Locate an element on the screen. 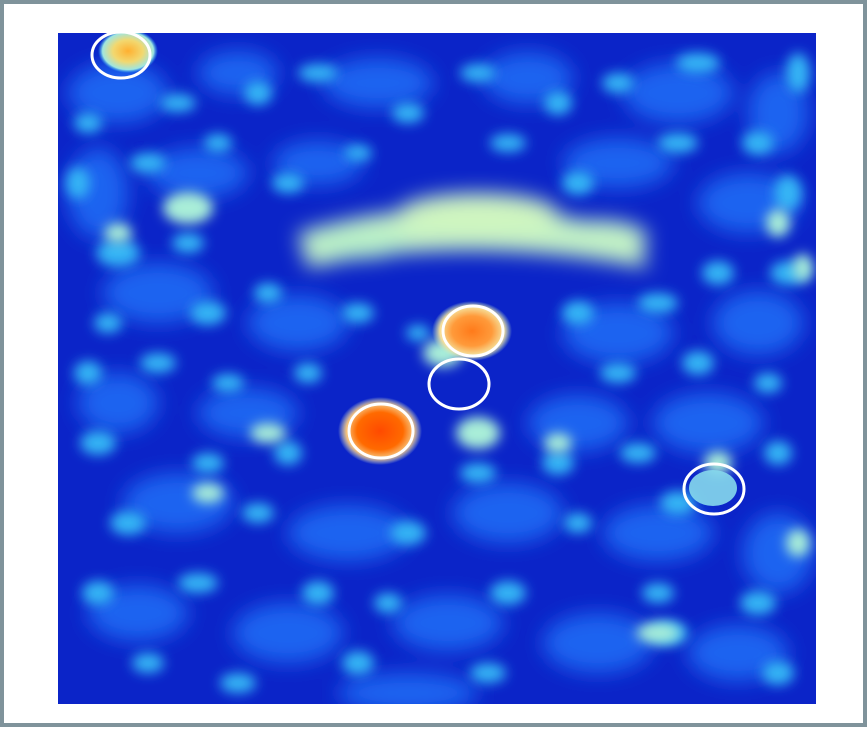 This screenshot has height=731, width=867. source-center-brightest-blob is located at coordinates (380, 431).